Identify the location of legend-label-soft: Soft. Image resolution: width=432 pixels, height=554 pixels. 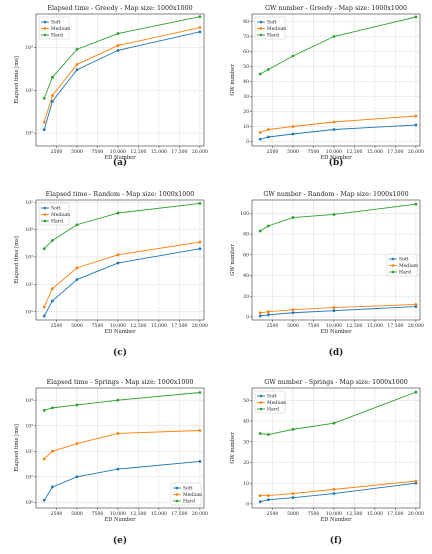
(272, 397).